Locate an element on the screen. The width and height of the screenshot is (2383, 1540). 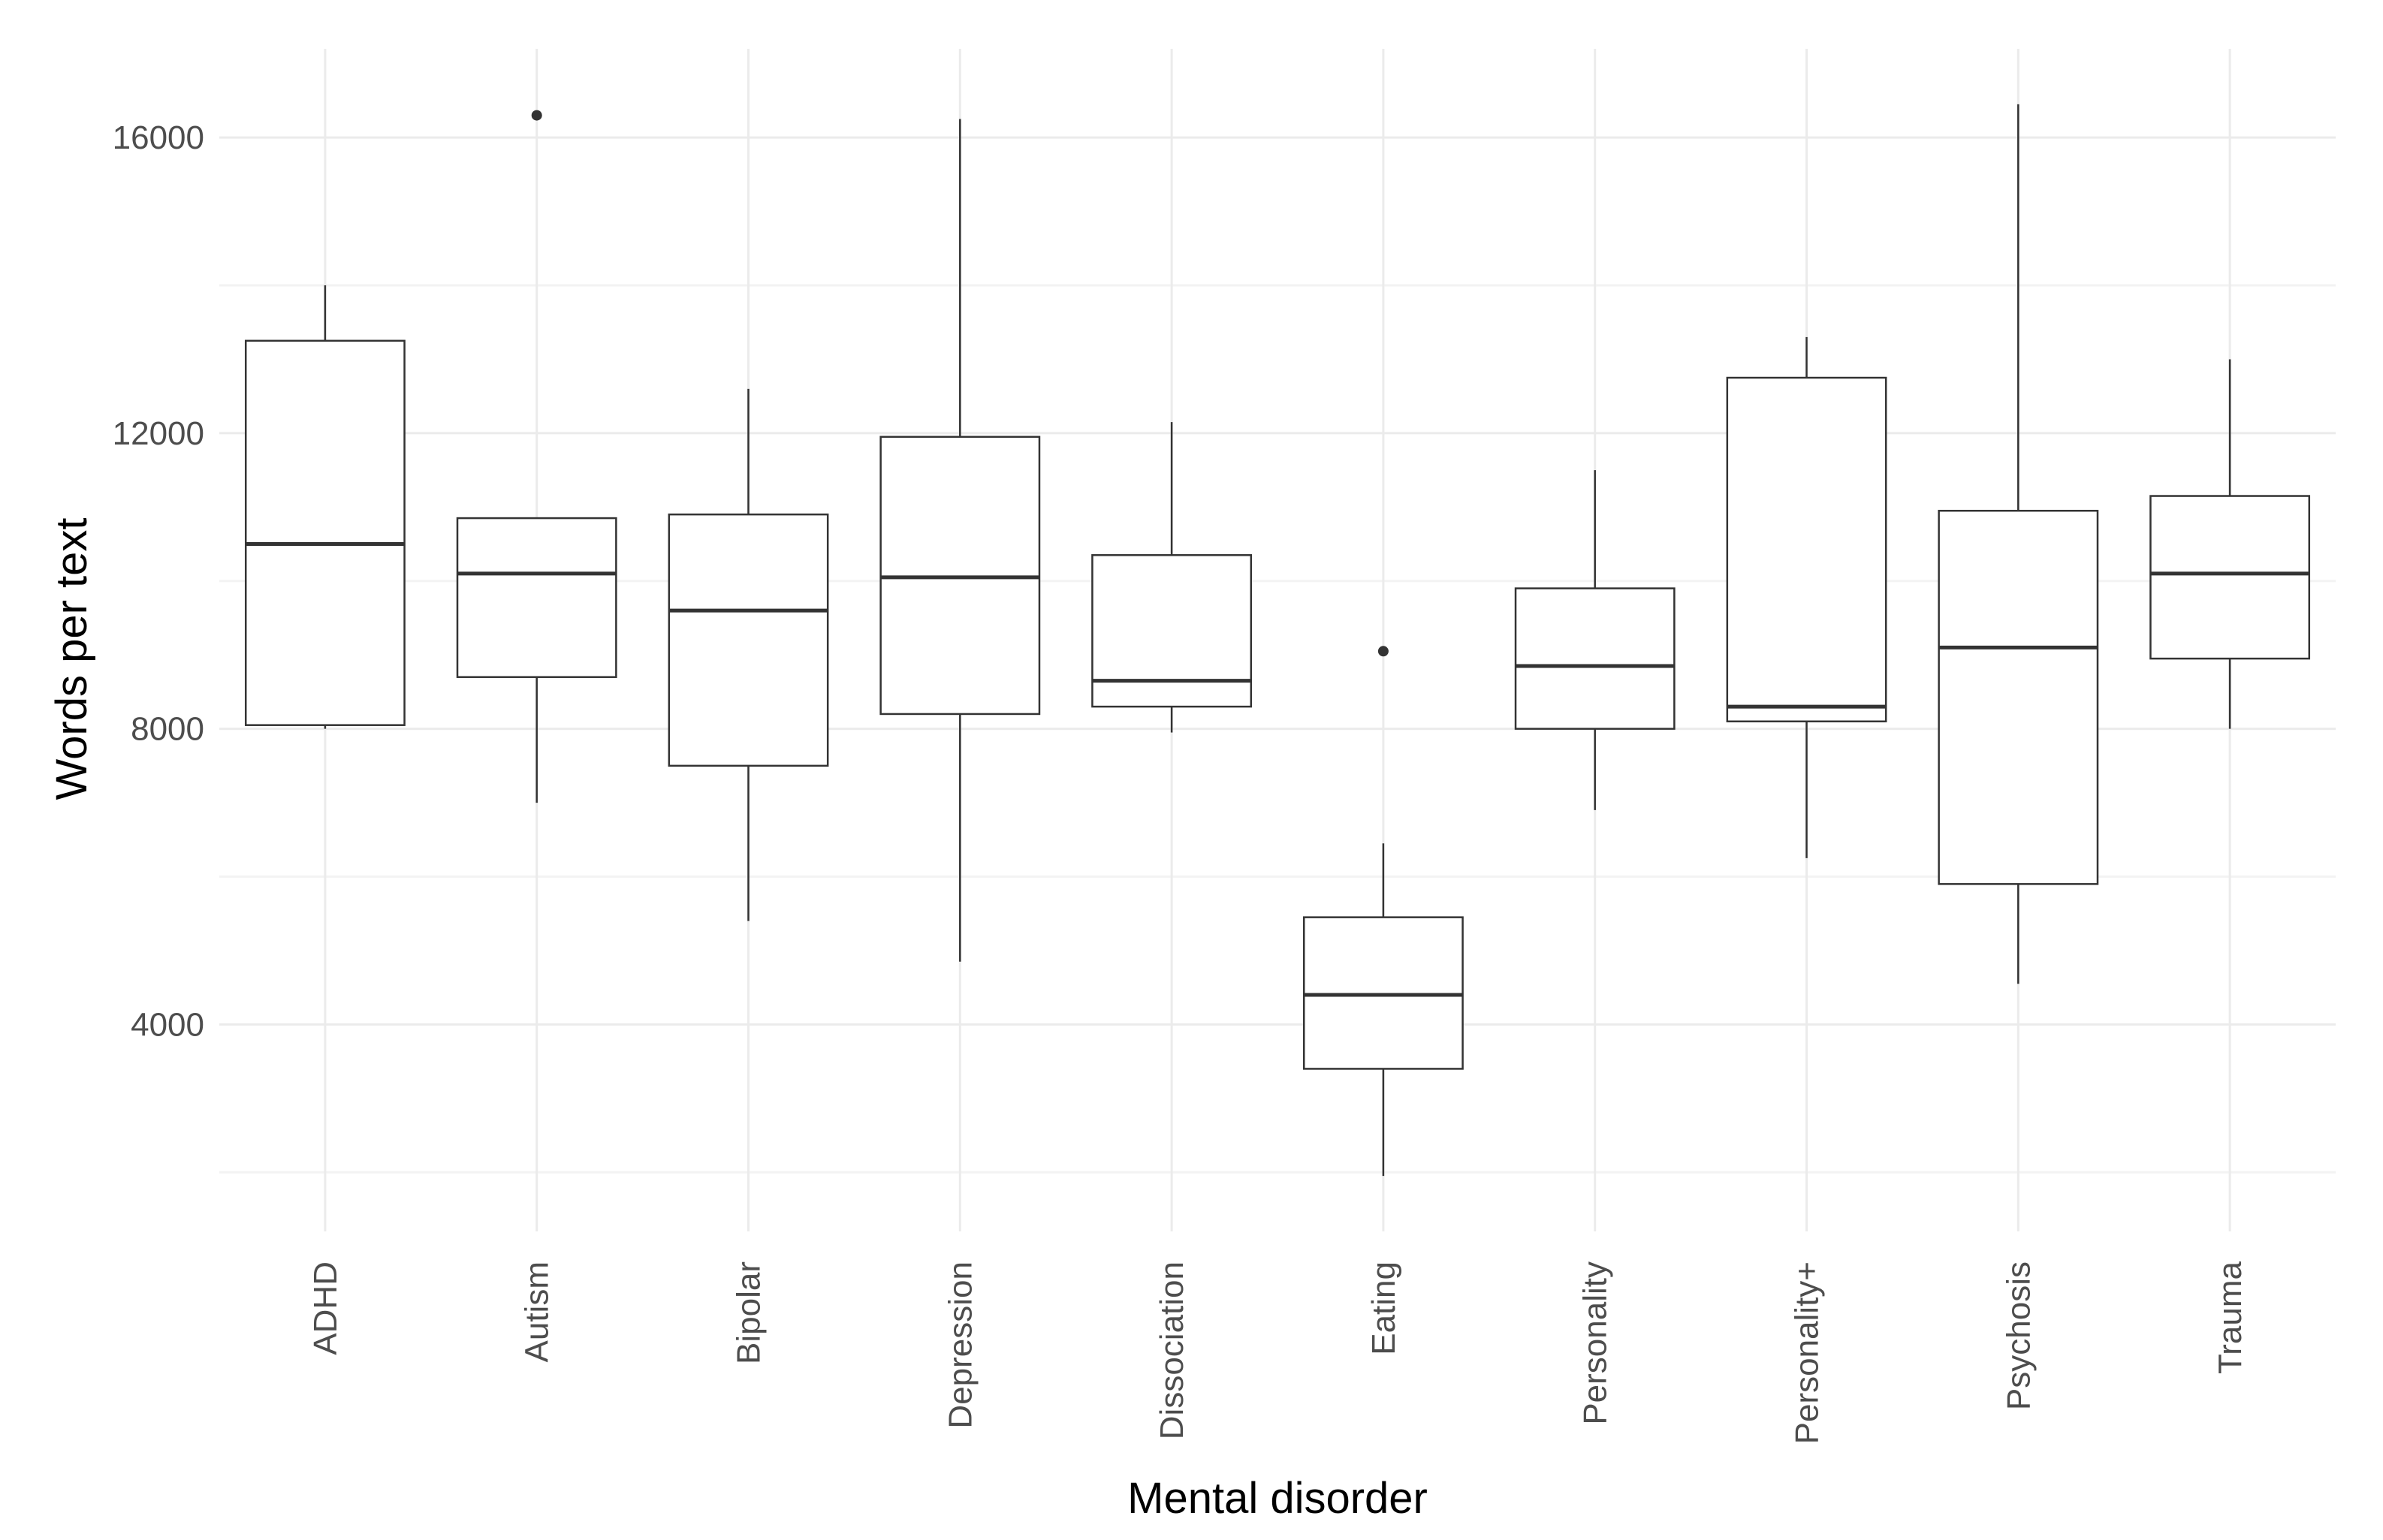
box-depression is located at coordinates (960, 540).